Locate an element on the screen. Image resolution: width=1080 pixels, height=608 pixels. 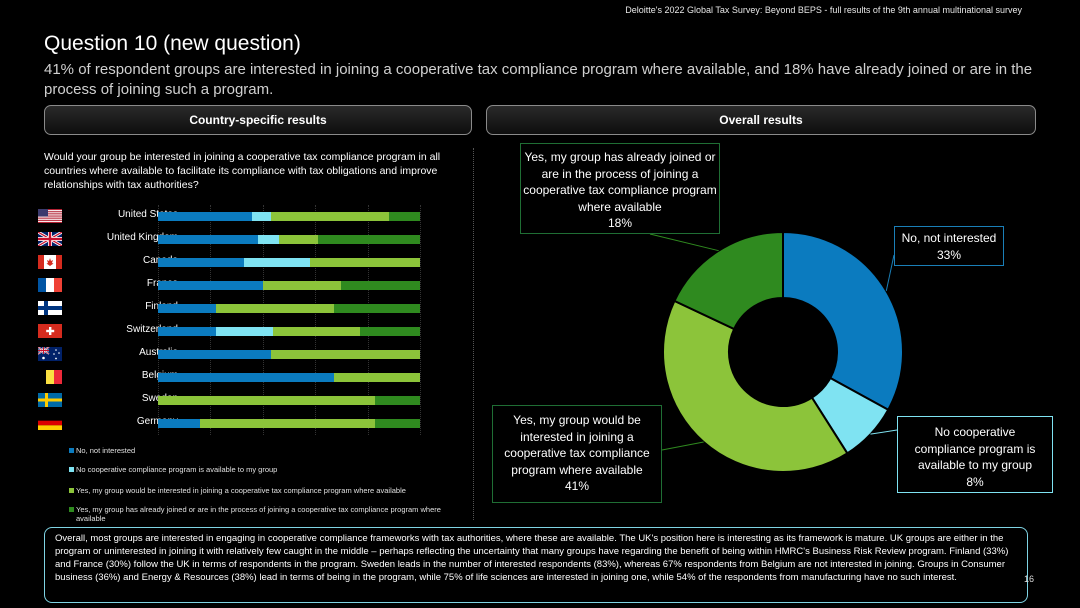
callout-not-interested: No, not interested 33% is located at coordinates (949, 246).